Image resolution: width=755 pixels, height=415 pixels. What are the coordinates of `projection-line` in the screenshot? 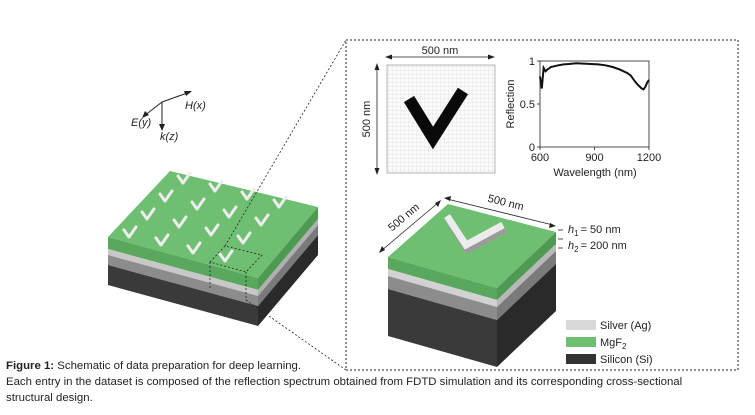 It's located at (296, 335).